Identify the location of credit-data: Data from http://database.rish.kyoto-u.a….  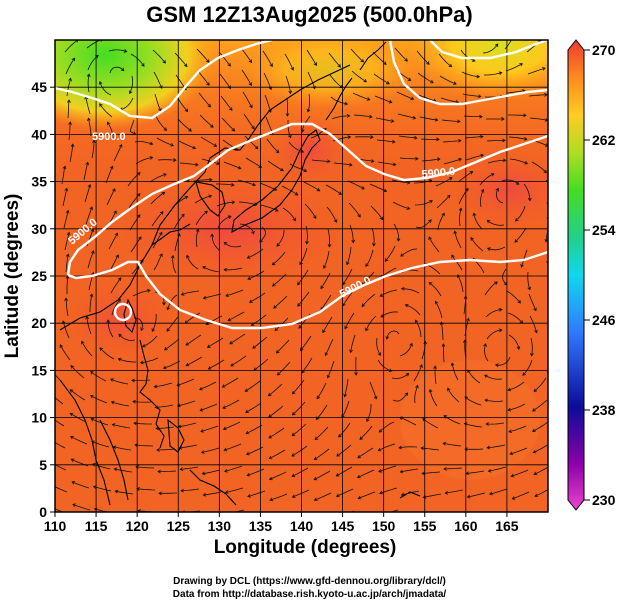
(309, 594).